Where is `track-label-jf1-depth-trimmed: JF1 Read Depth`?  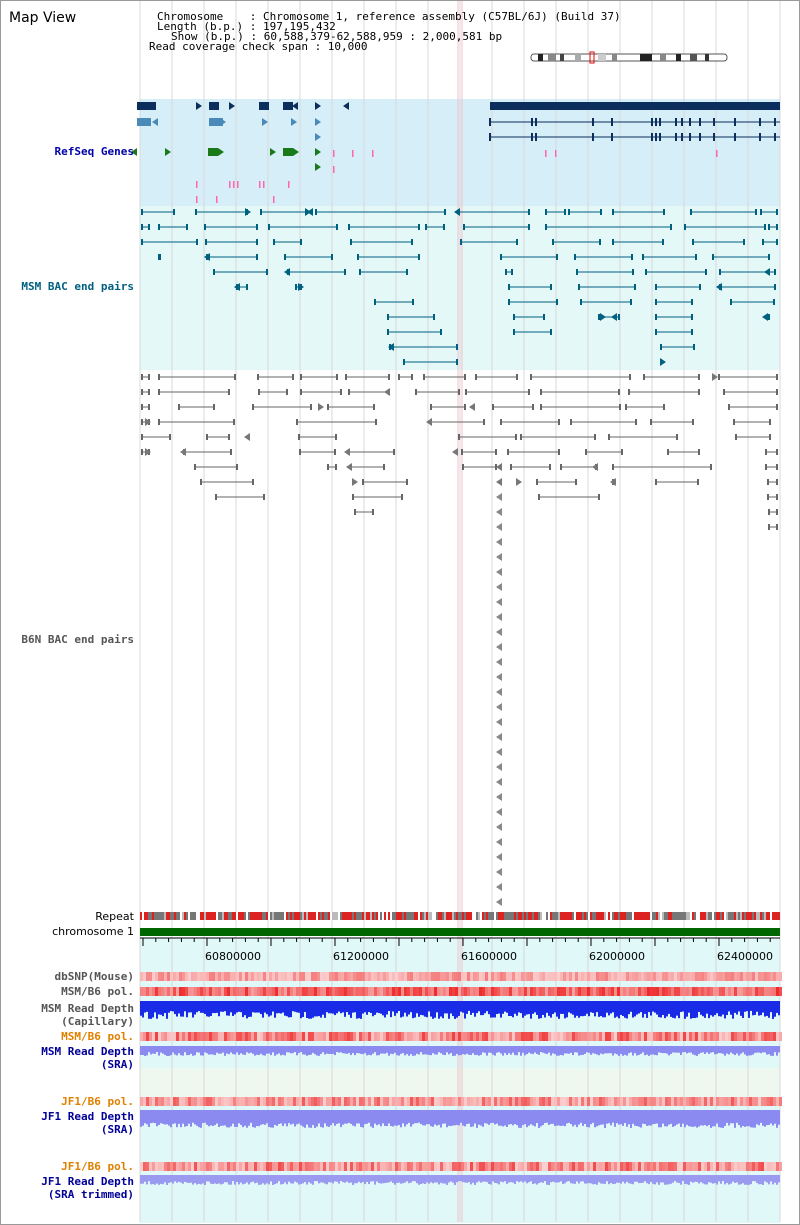
track-label-jf1-depth-trimmed: JF1 Read Depth is located at coordinates (87, 1181).